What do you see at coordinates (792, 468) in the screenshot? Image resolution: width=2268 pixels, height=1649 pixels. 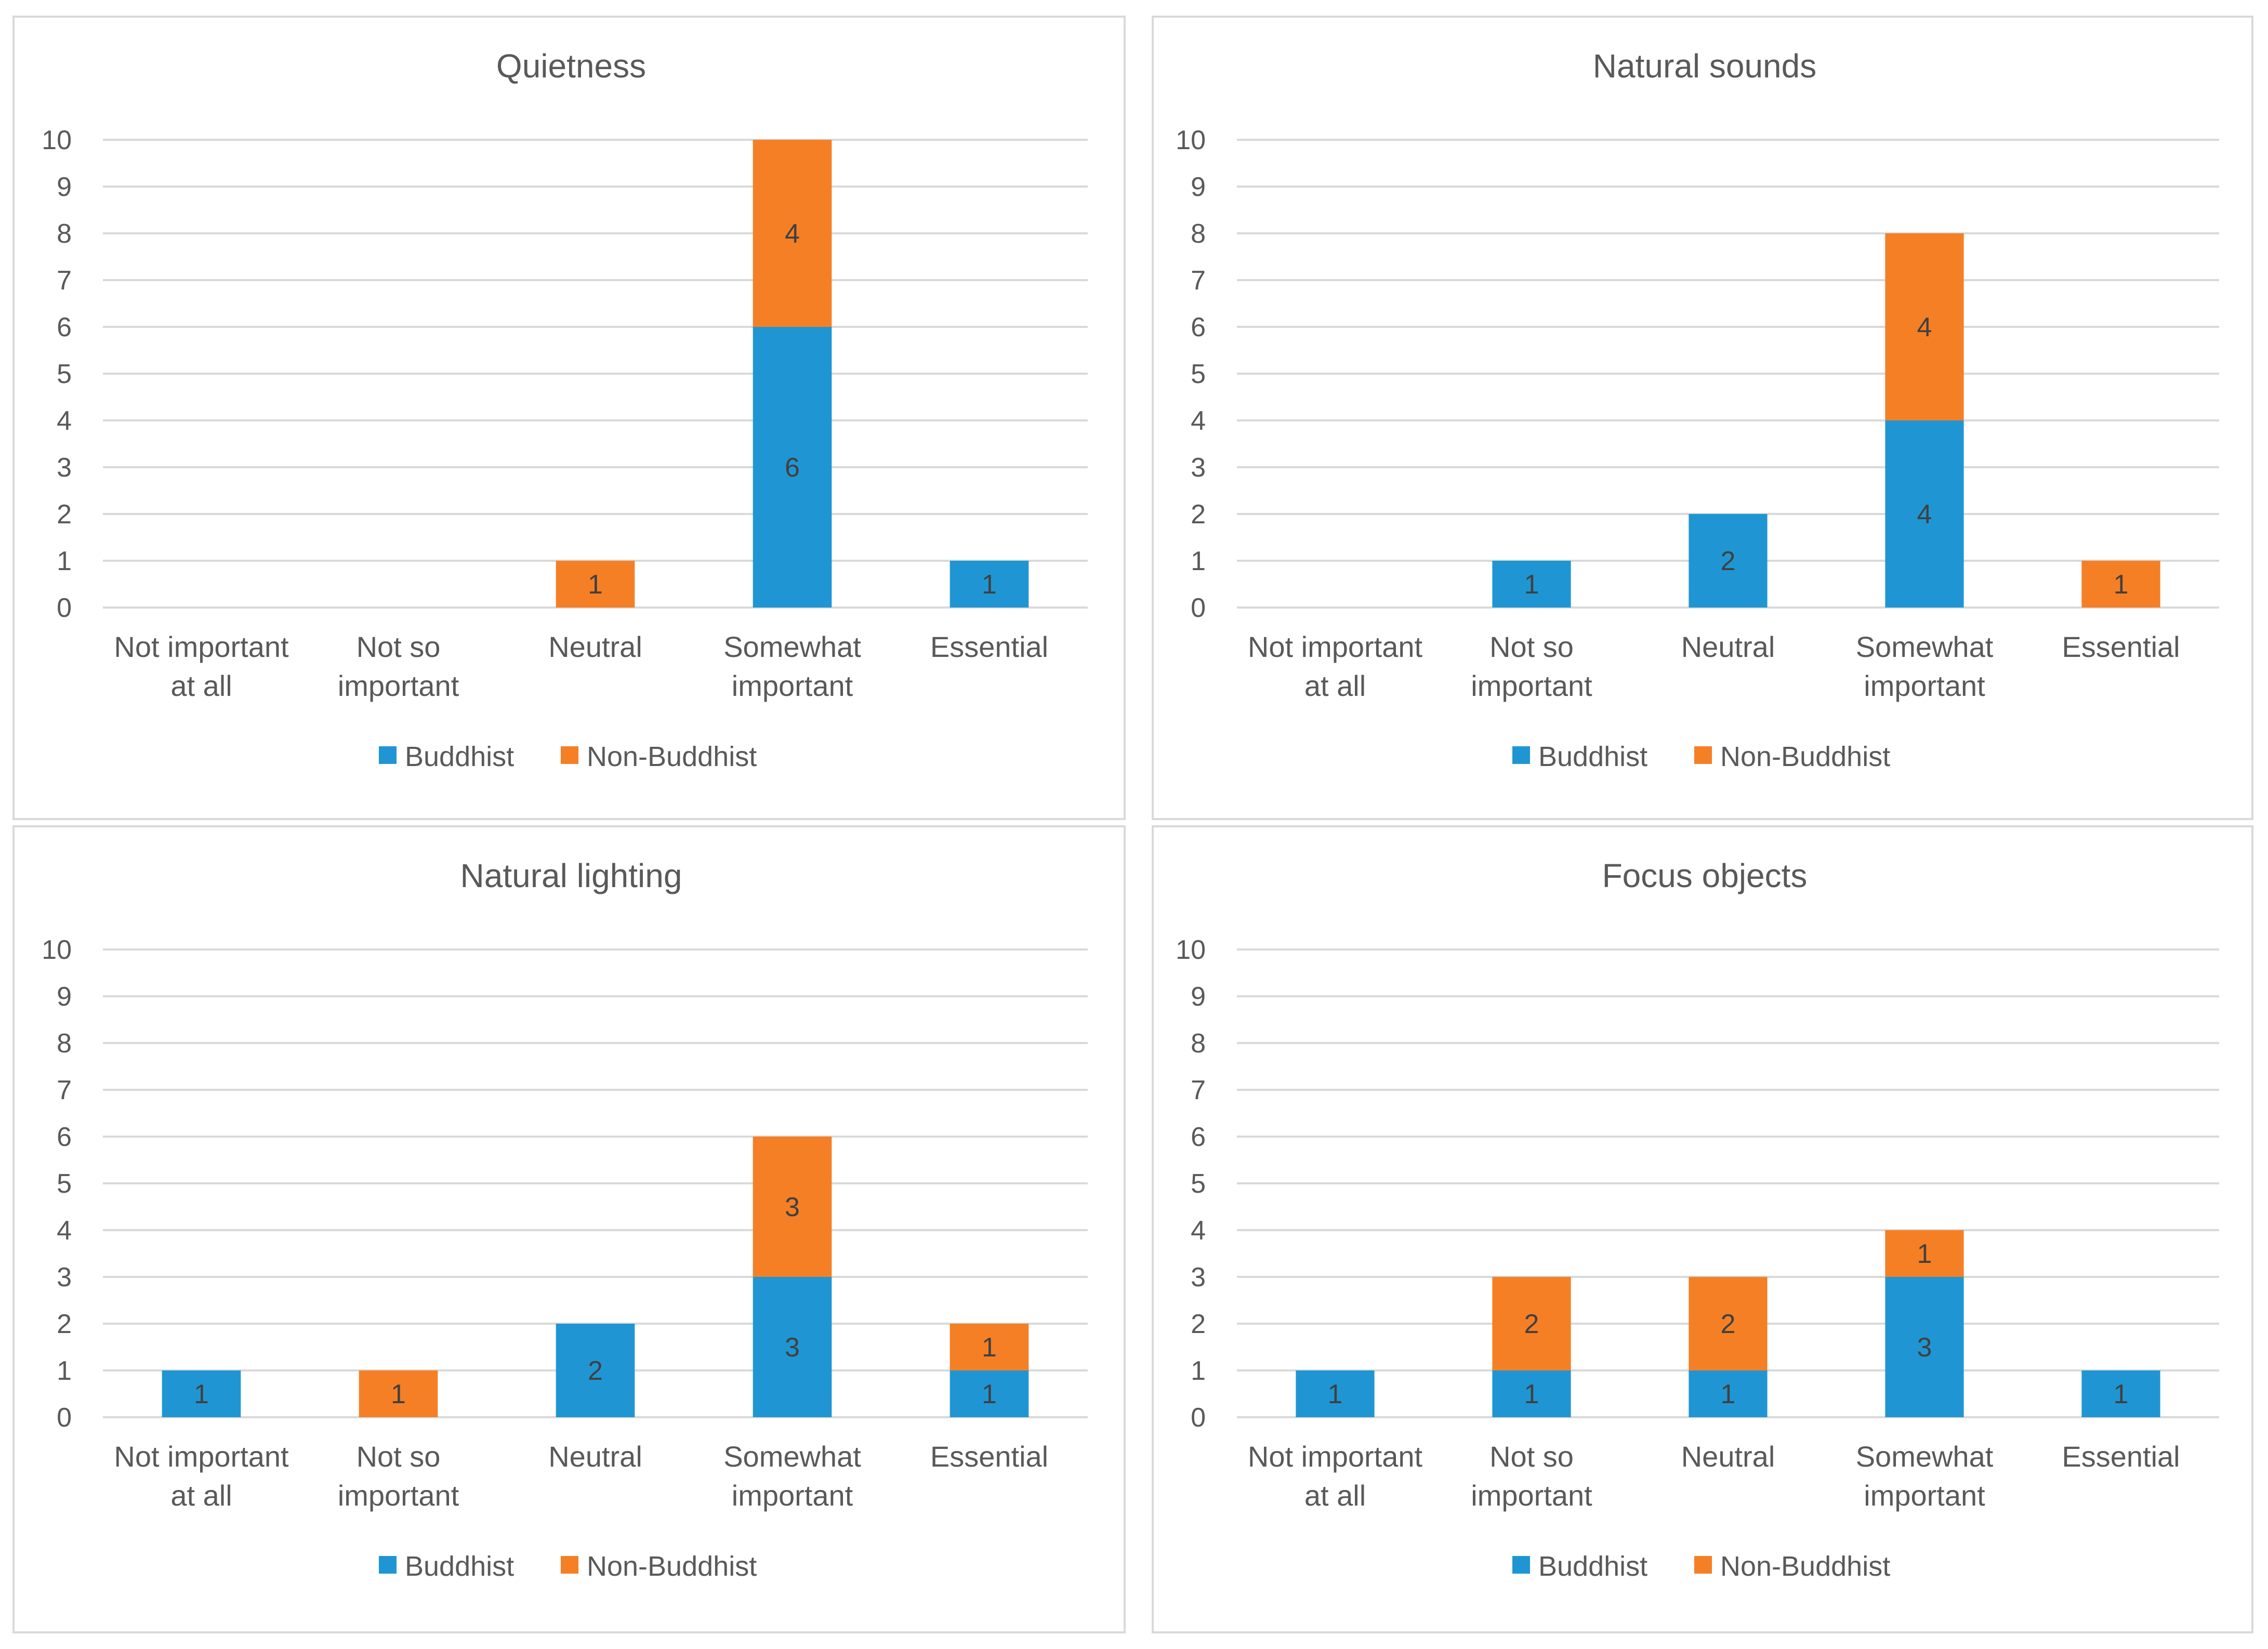 I see `data-label: 6` at bounding box center [792, 468].